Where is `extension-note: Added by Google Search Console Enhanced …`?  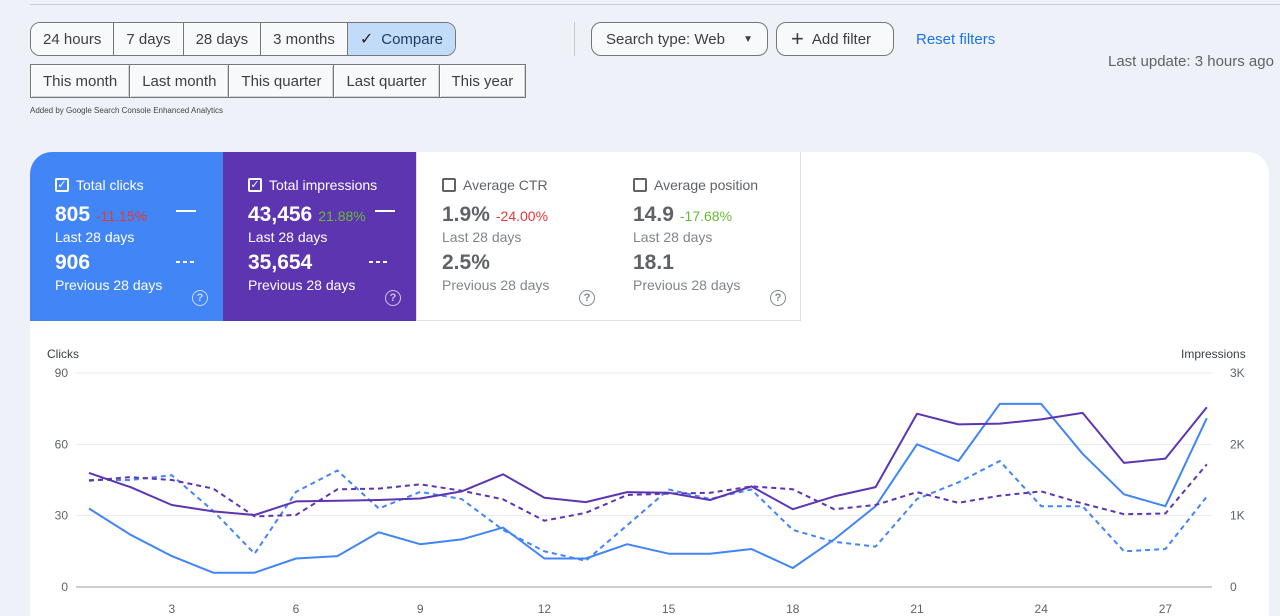
extension-note: Added by Google Search Console Enhanced … is located at coordinates (127, 110).